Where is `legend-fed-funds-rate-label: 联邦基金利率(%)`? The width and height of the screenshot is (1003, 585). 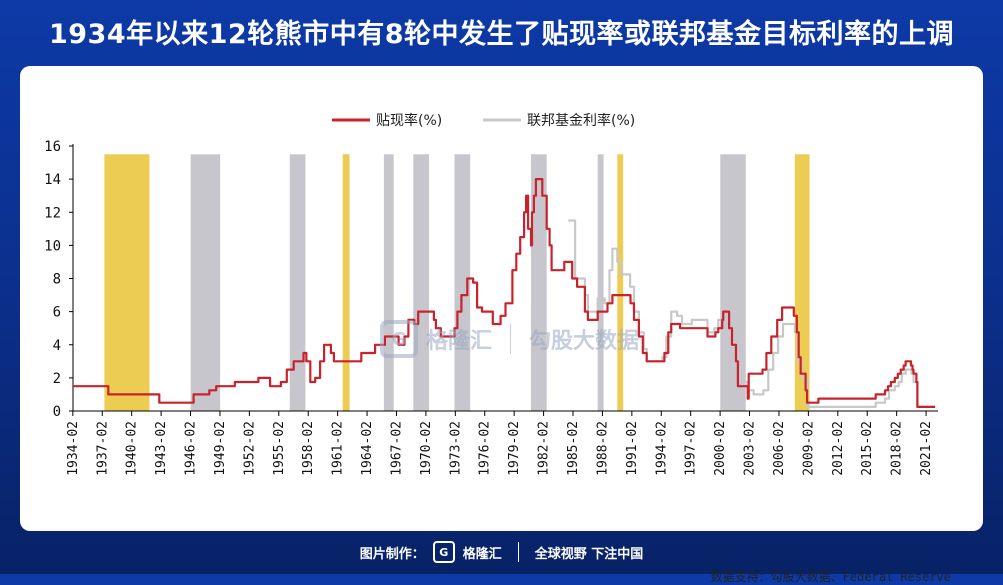
legend-fed-funds-rate-label: 联邦基金利率(%) is located at coordinates (581, 120).